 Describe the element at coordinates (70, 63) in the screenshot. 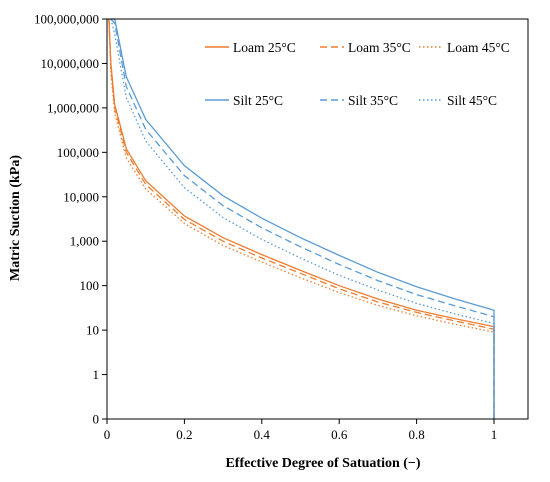

I see `y-tick-label: 10,000,000` at that location.